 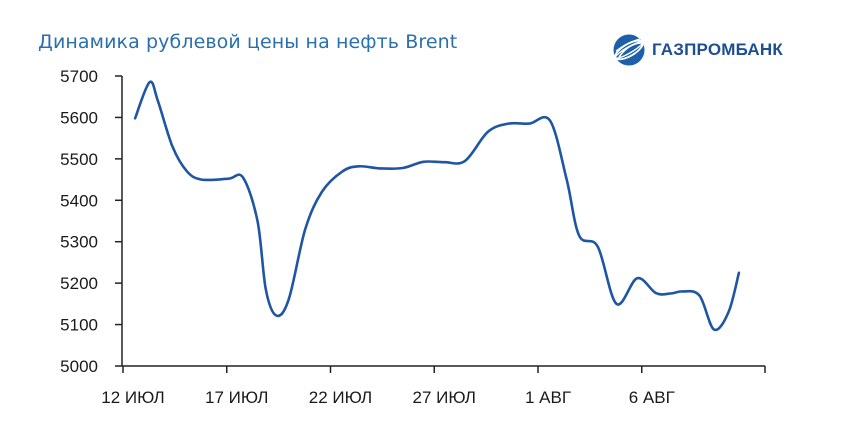 I want to click on x-tick-label: 6 АВГ, so click(x=652, y=397).